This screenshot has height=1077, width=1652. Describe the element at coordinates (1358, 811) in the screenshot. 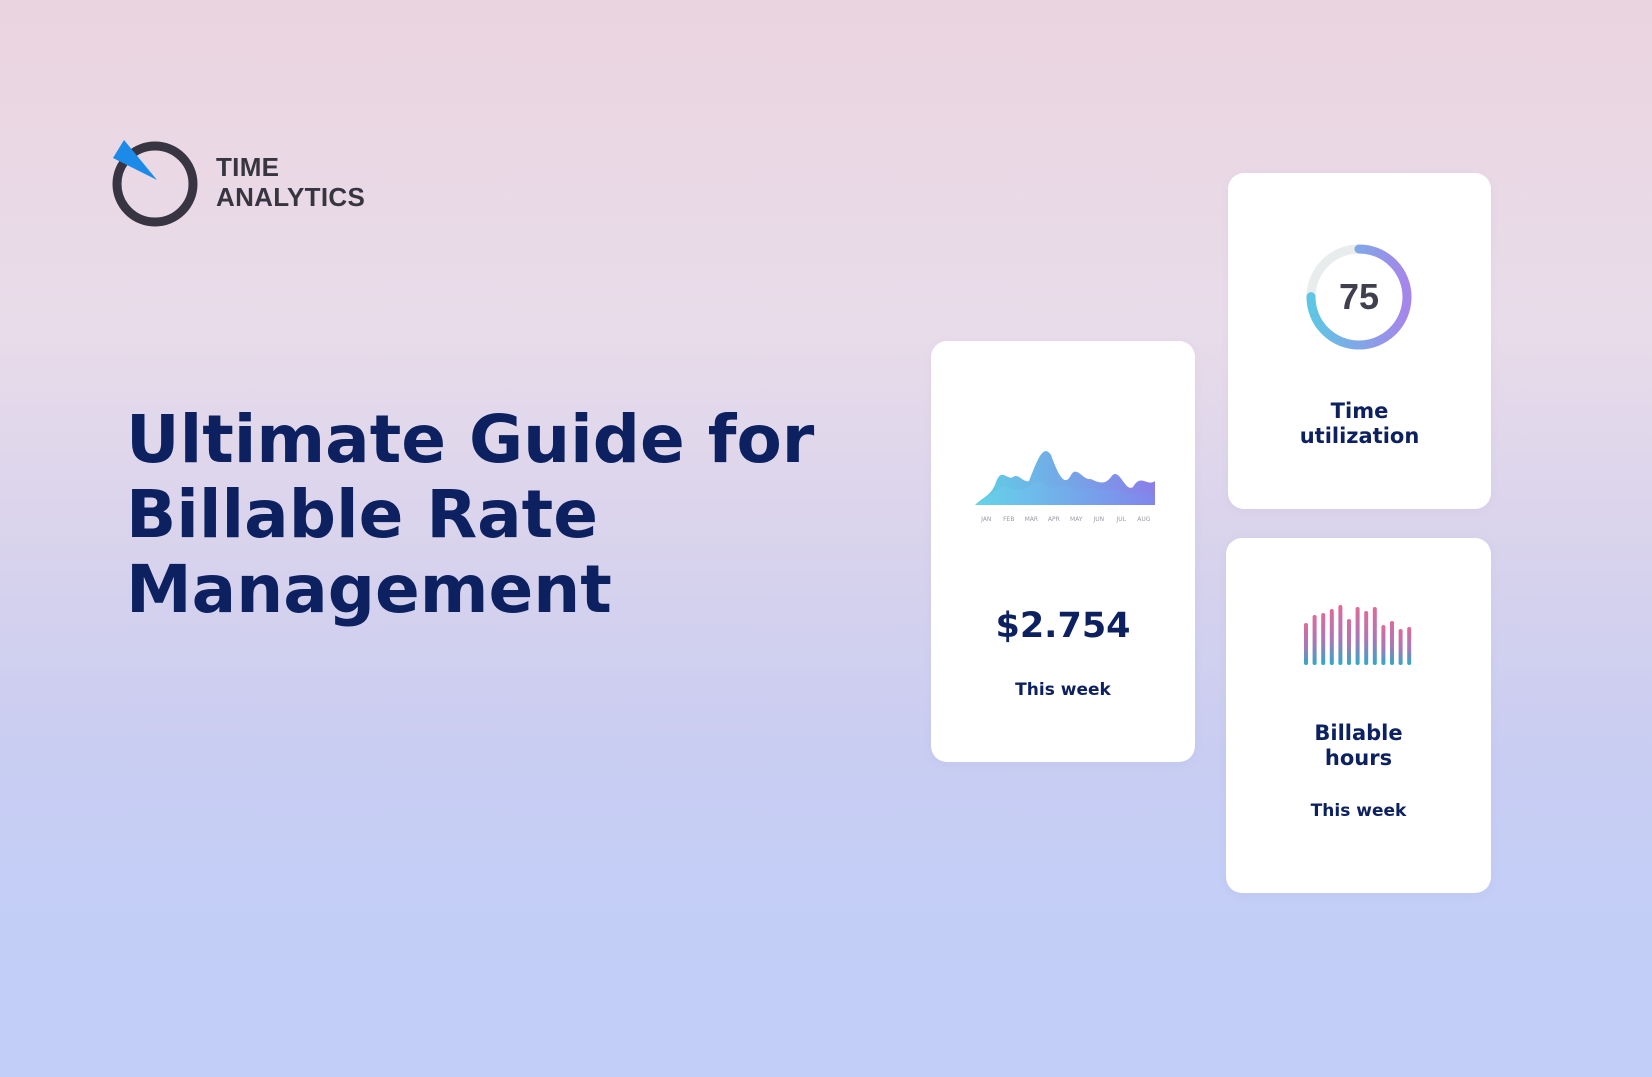

I see `billable-hours-period: This week` at that location.